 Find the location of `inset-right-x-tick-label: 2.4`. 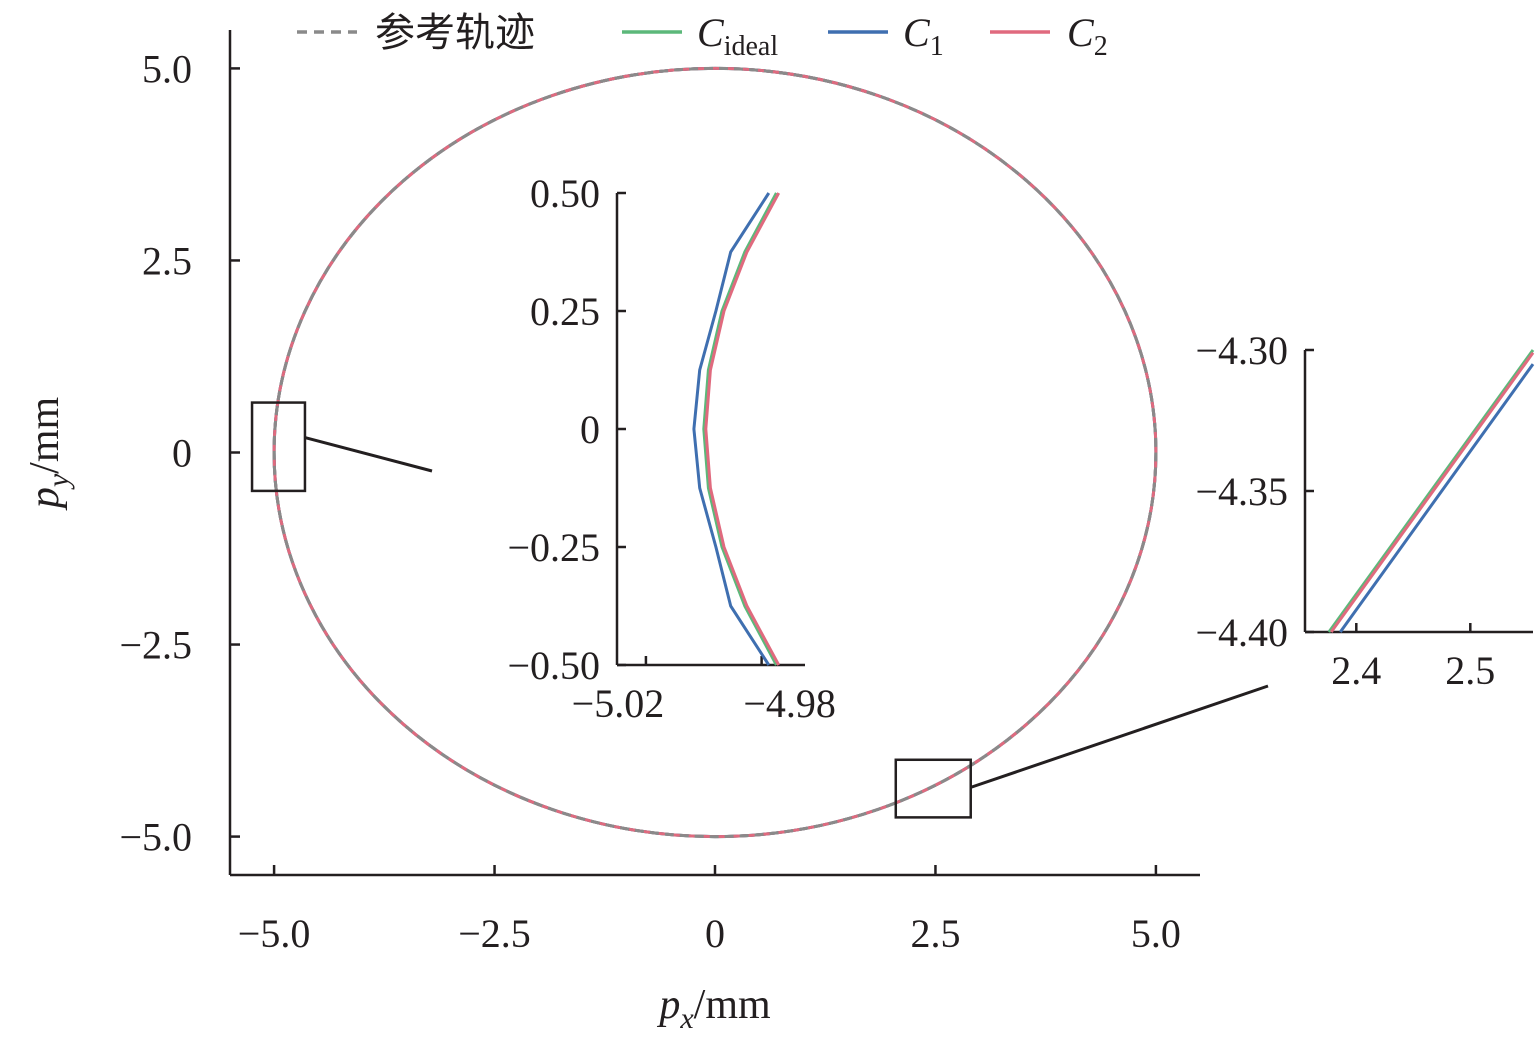

inset-right-x-tick-label: 2.4 is located at coordinates (1356, 670).